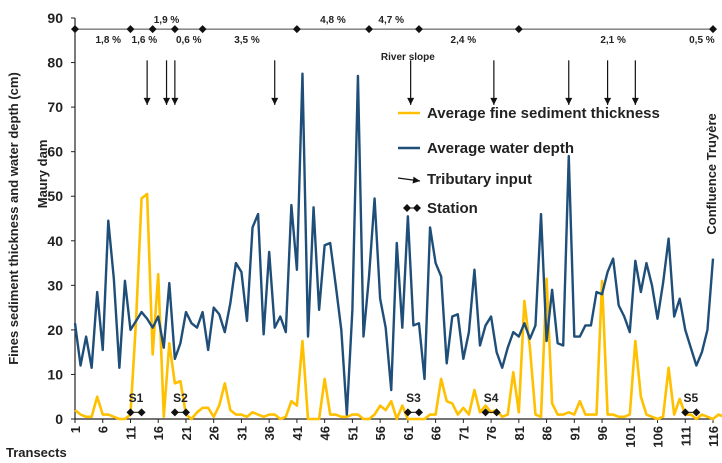  I want to click on left-annotation: Maury dam, so click(42, 174).